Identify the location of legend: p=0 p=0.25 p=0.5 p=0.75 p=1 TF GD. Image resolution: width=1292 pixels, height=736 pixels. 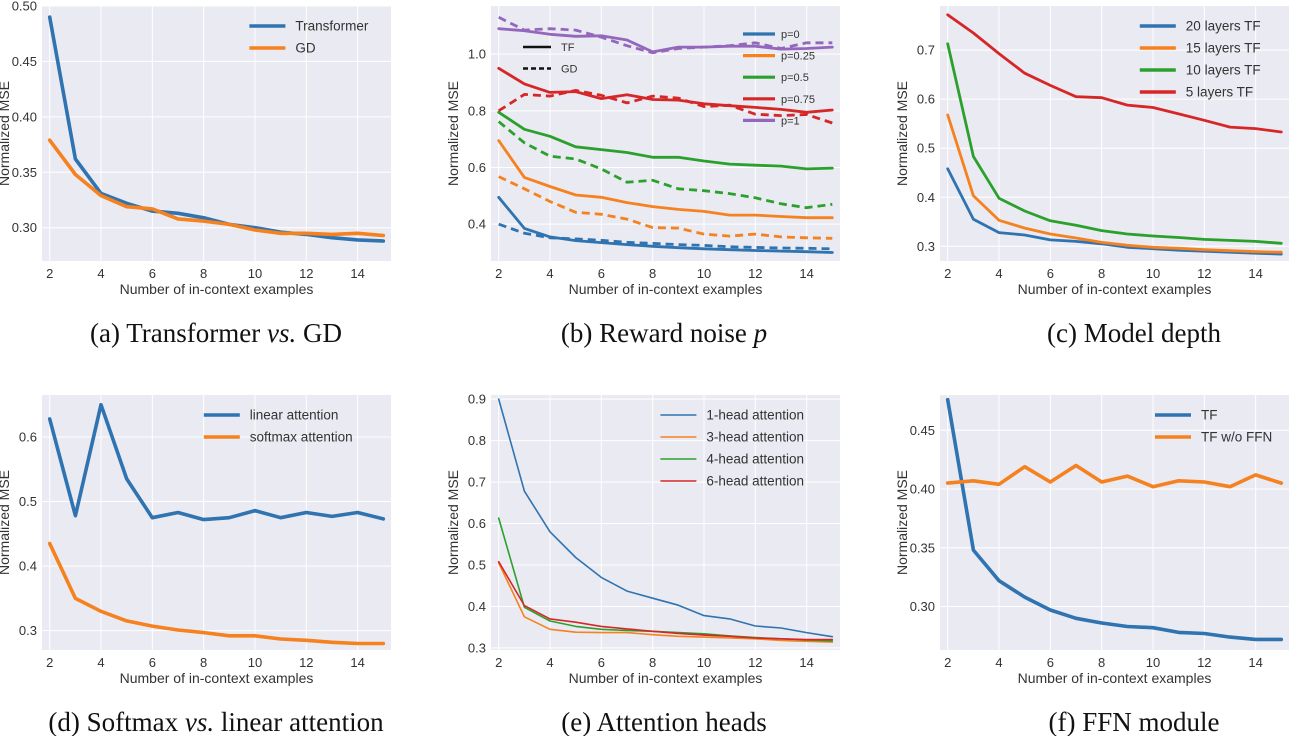
(669, 78).